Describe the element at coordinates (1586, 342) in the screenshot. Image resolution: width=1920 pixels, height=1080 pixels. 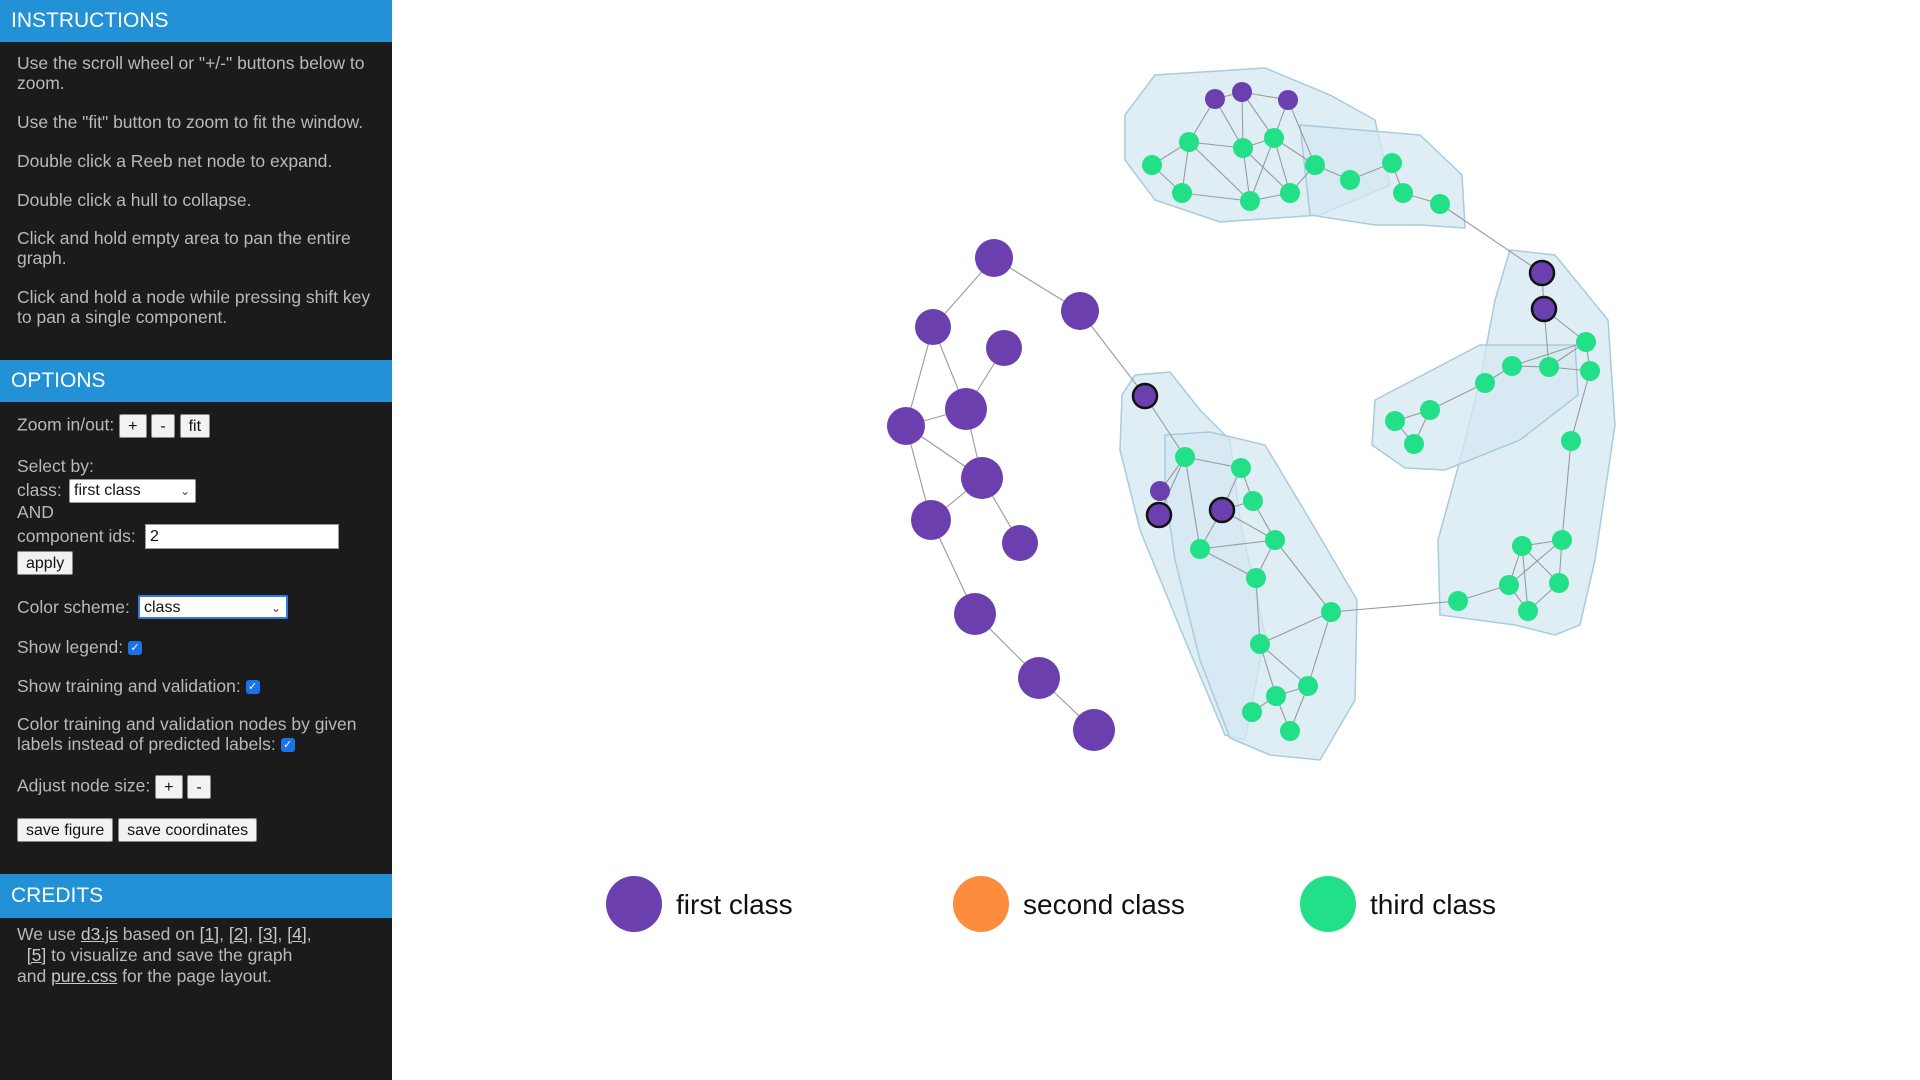
I see `node-r3` at that location.